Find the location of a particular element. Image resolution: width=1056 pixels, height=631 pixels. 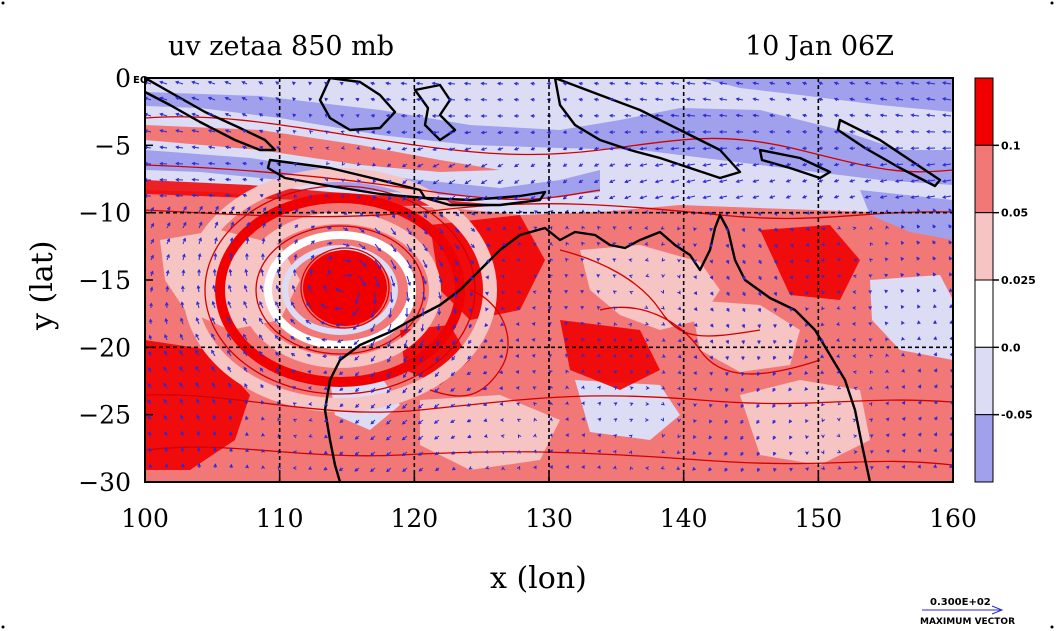

x-tick-label: 140 is located at coordinates (684, 518).